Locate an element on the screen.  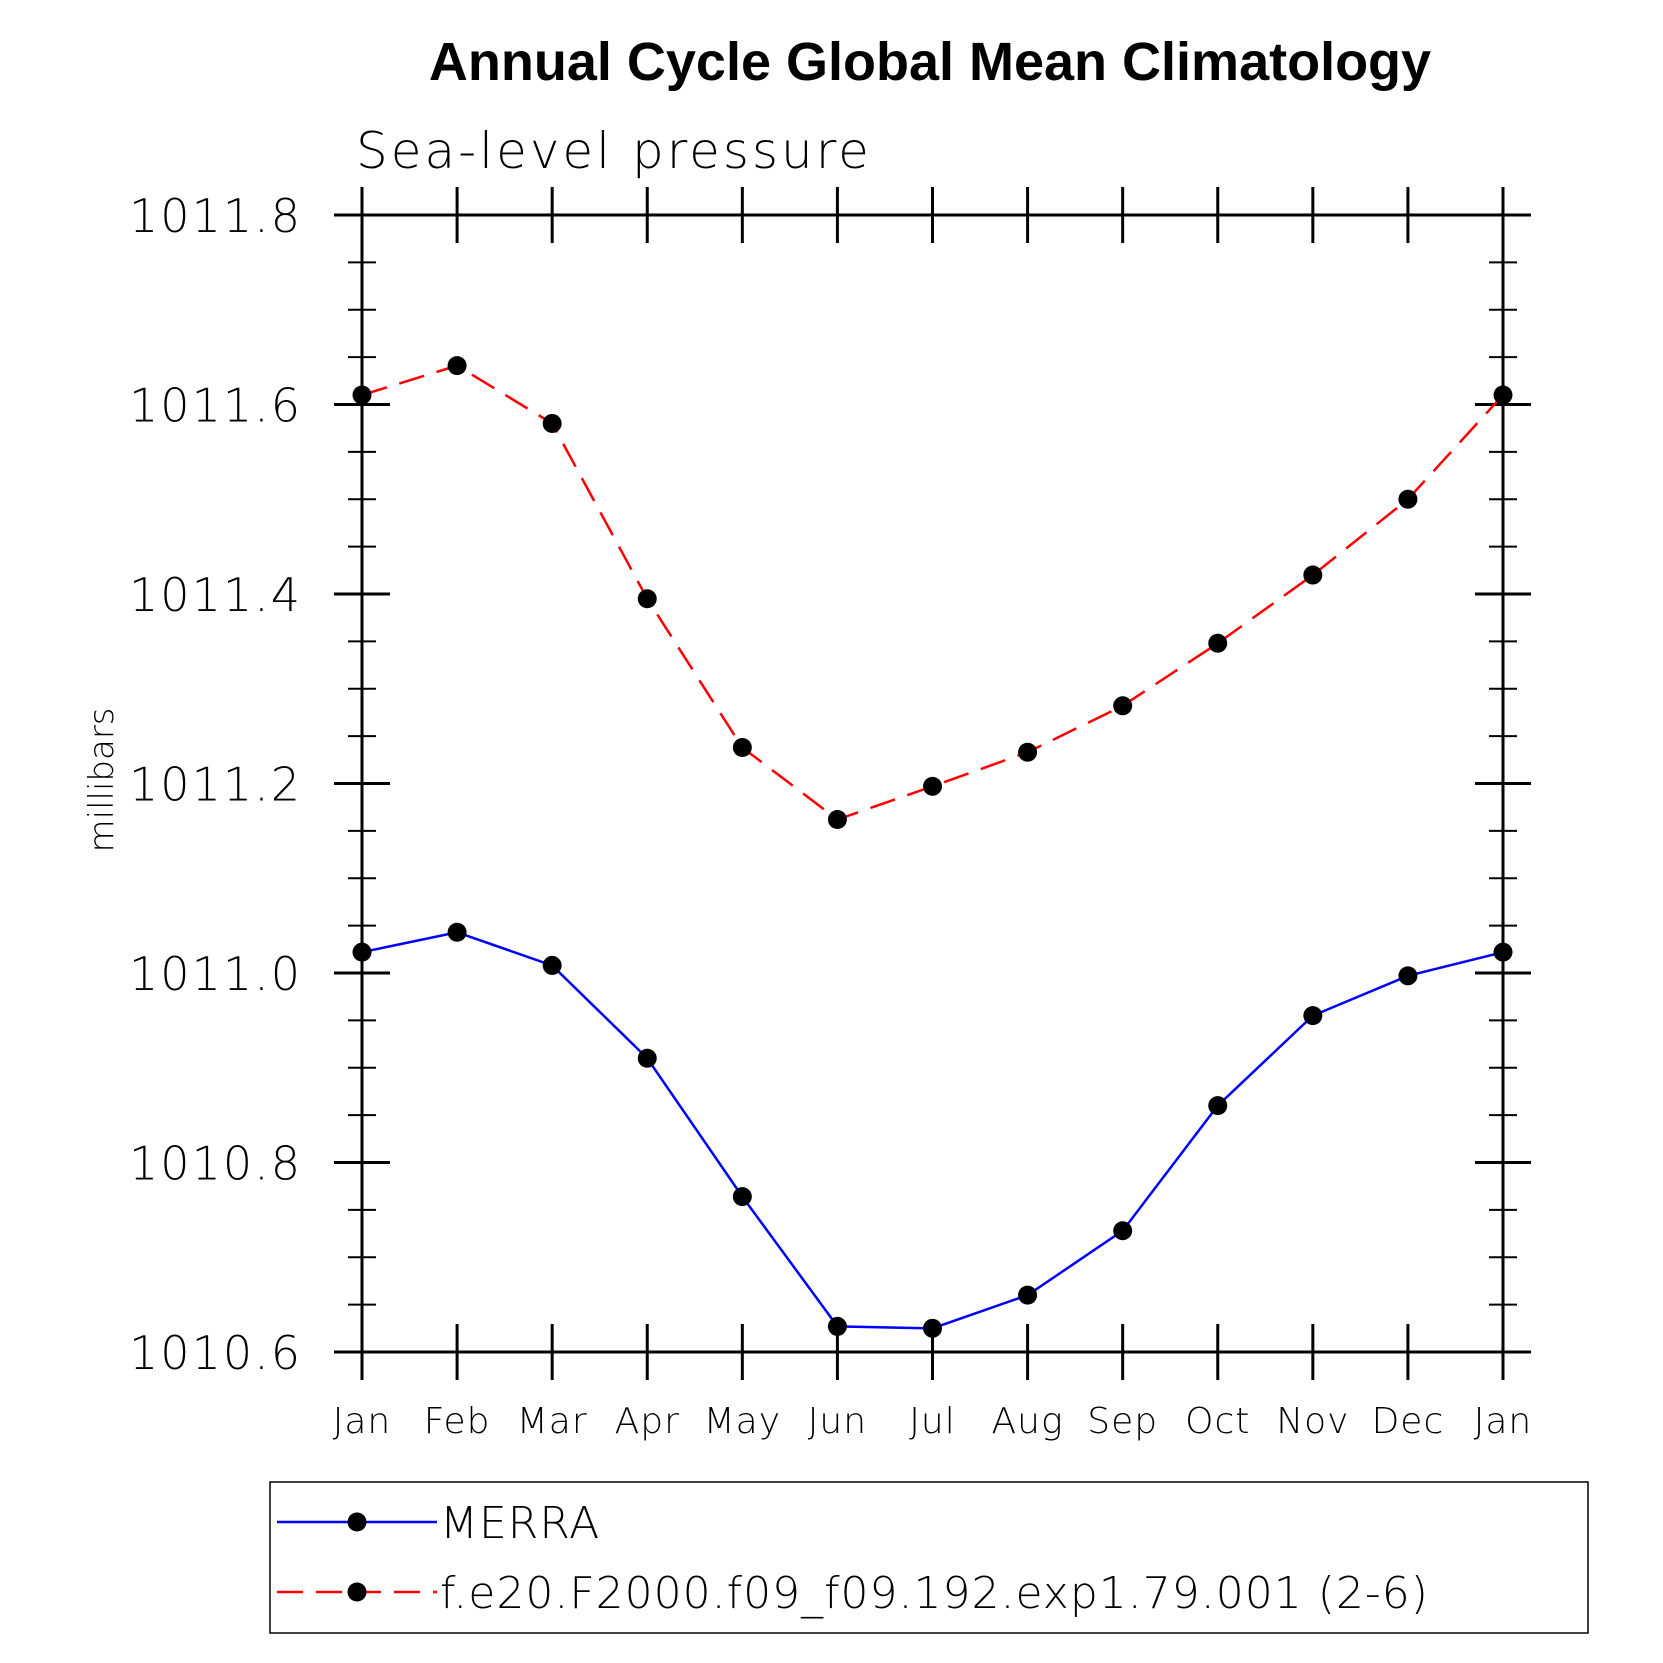
x-tick-label: Dec is located at coordinates (1408, 1421).